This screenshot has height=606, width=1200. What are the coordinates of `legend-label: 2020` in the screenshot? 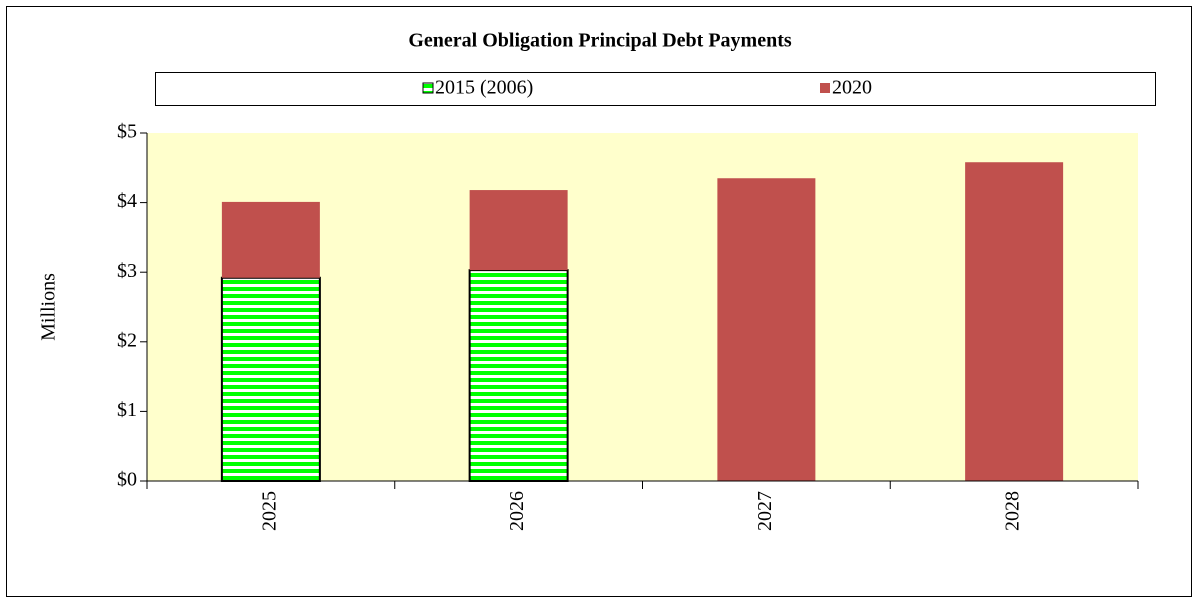 It's located at (852, 88).